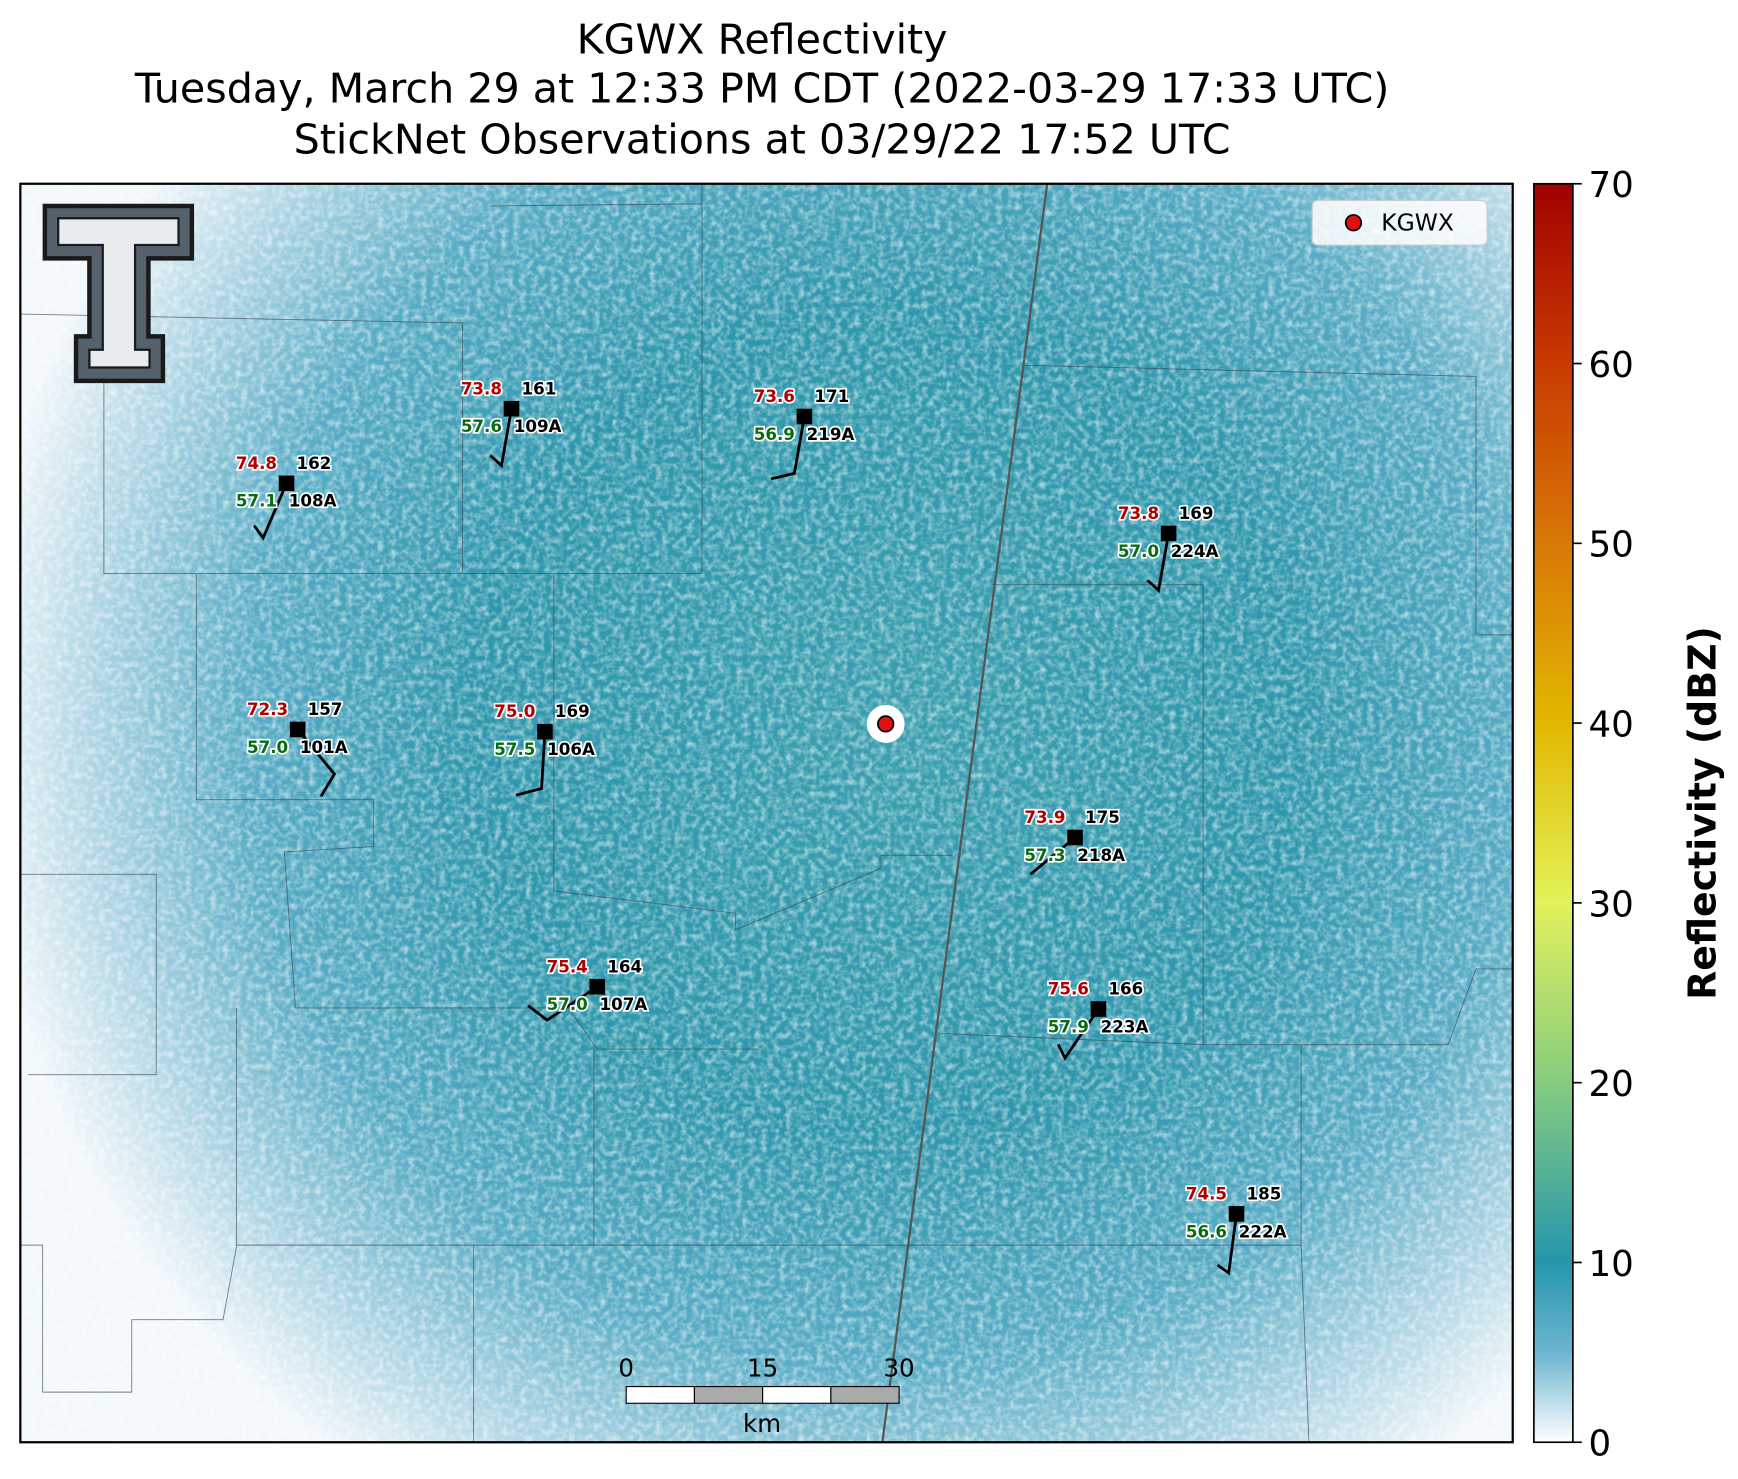 The width and height of the screenshot is (1738, 1479). I want to click on colorbar-scale, so click(1553, 813).